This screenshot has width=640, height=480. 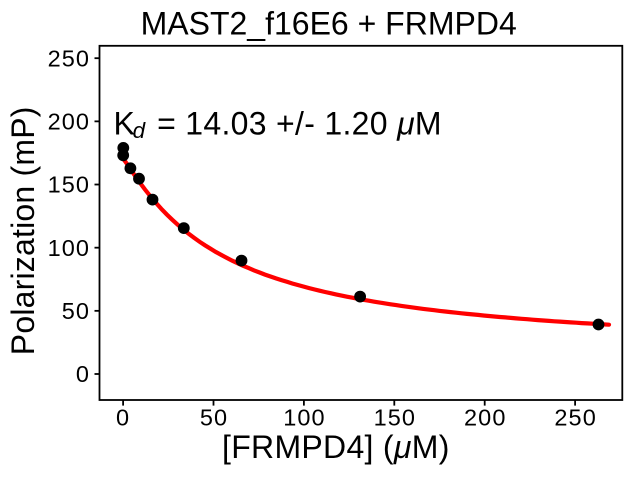 I want to click on svg-text: [FRMPD4] (μM), so click(x=336, y=447).